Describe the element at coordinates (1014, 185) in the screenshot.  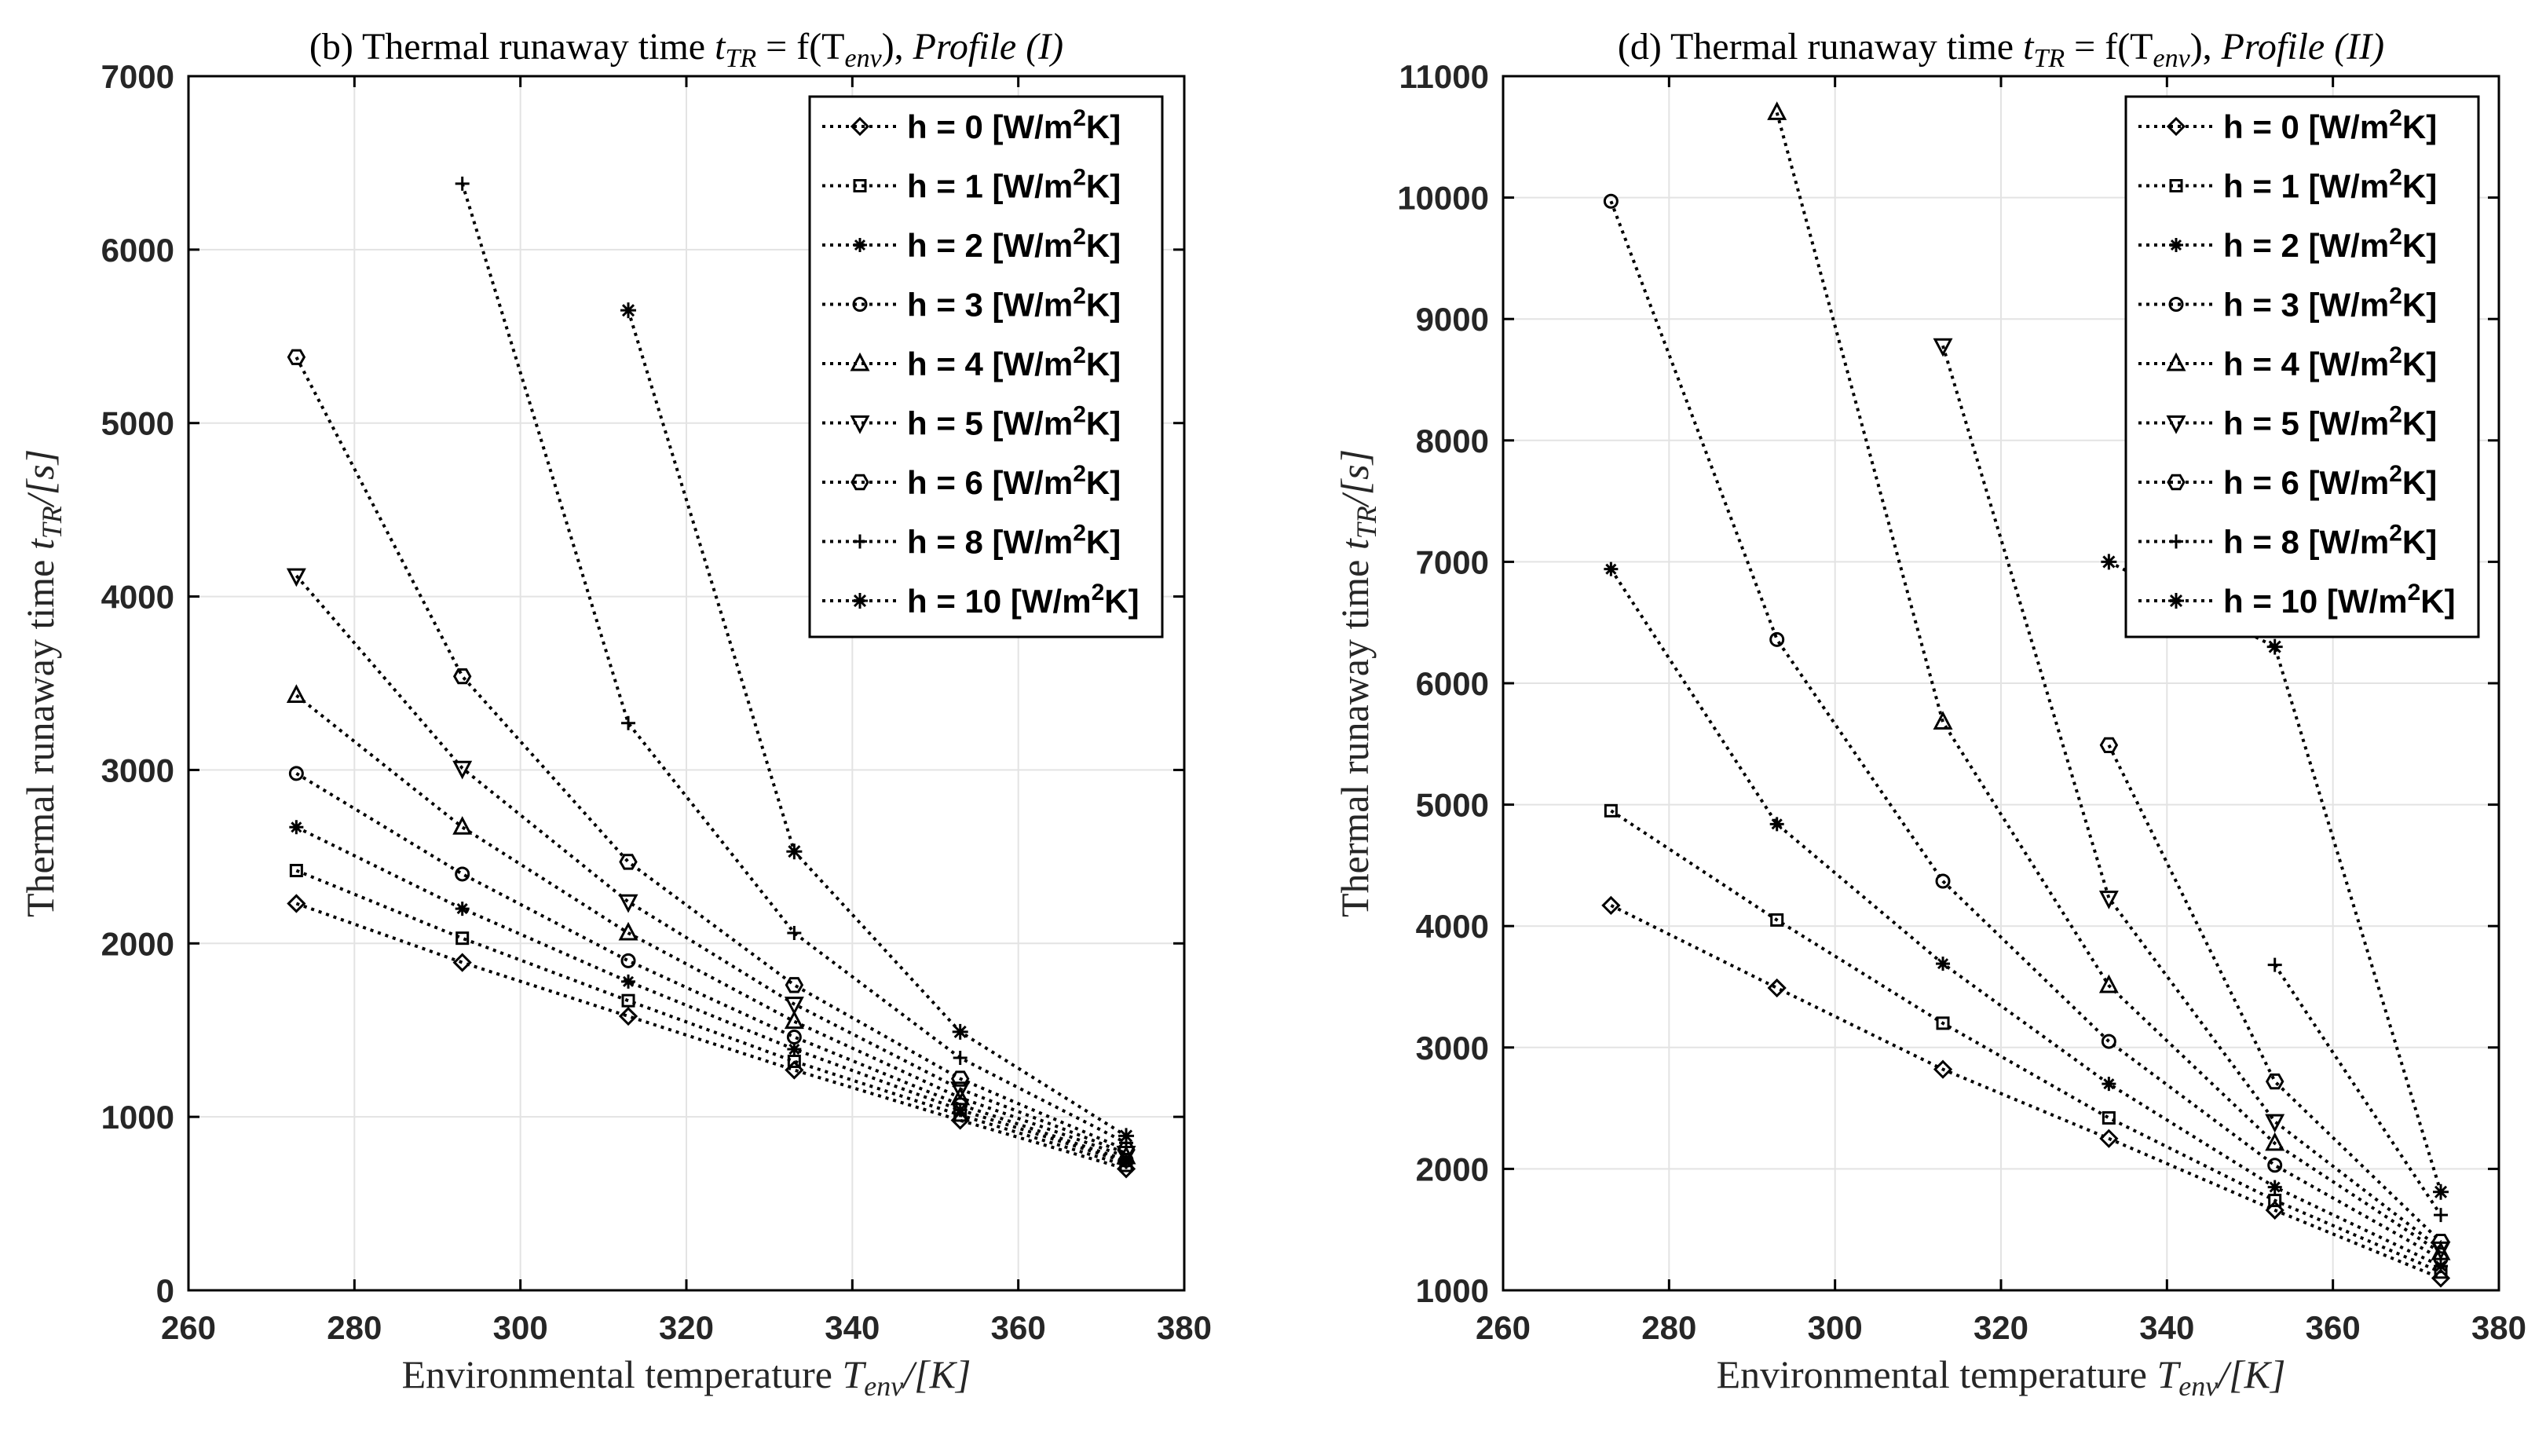
I see `legend-label: h = 1 [W/m2K]` at that location.